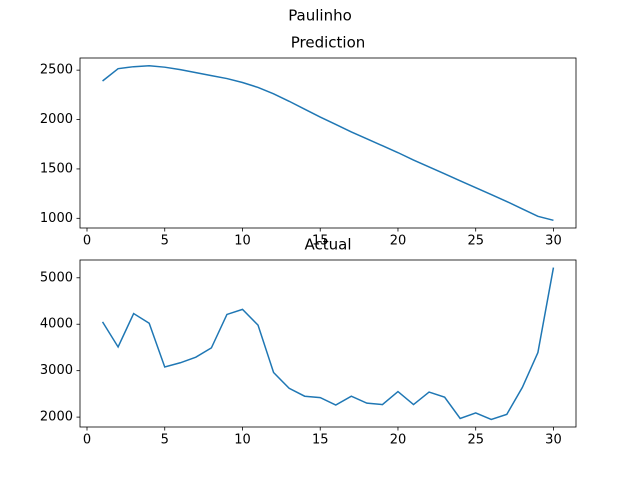 This screenshot has height=480, width=640. What do you see at coordinates (56, 370) in the screenshot?
I see `y-tick-label: 3000` at bounding box center [56, 370].